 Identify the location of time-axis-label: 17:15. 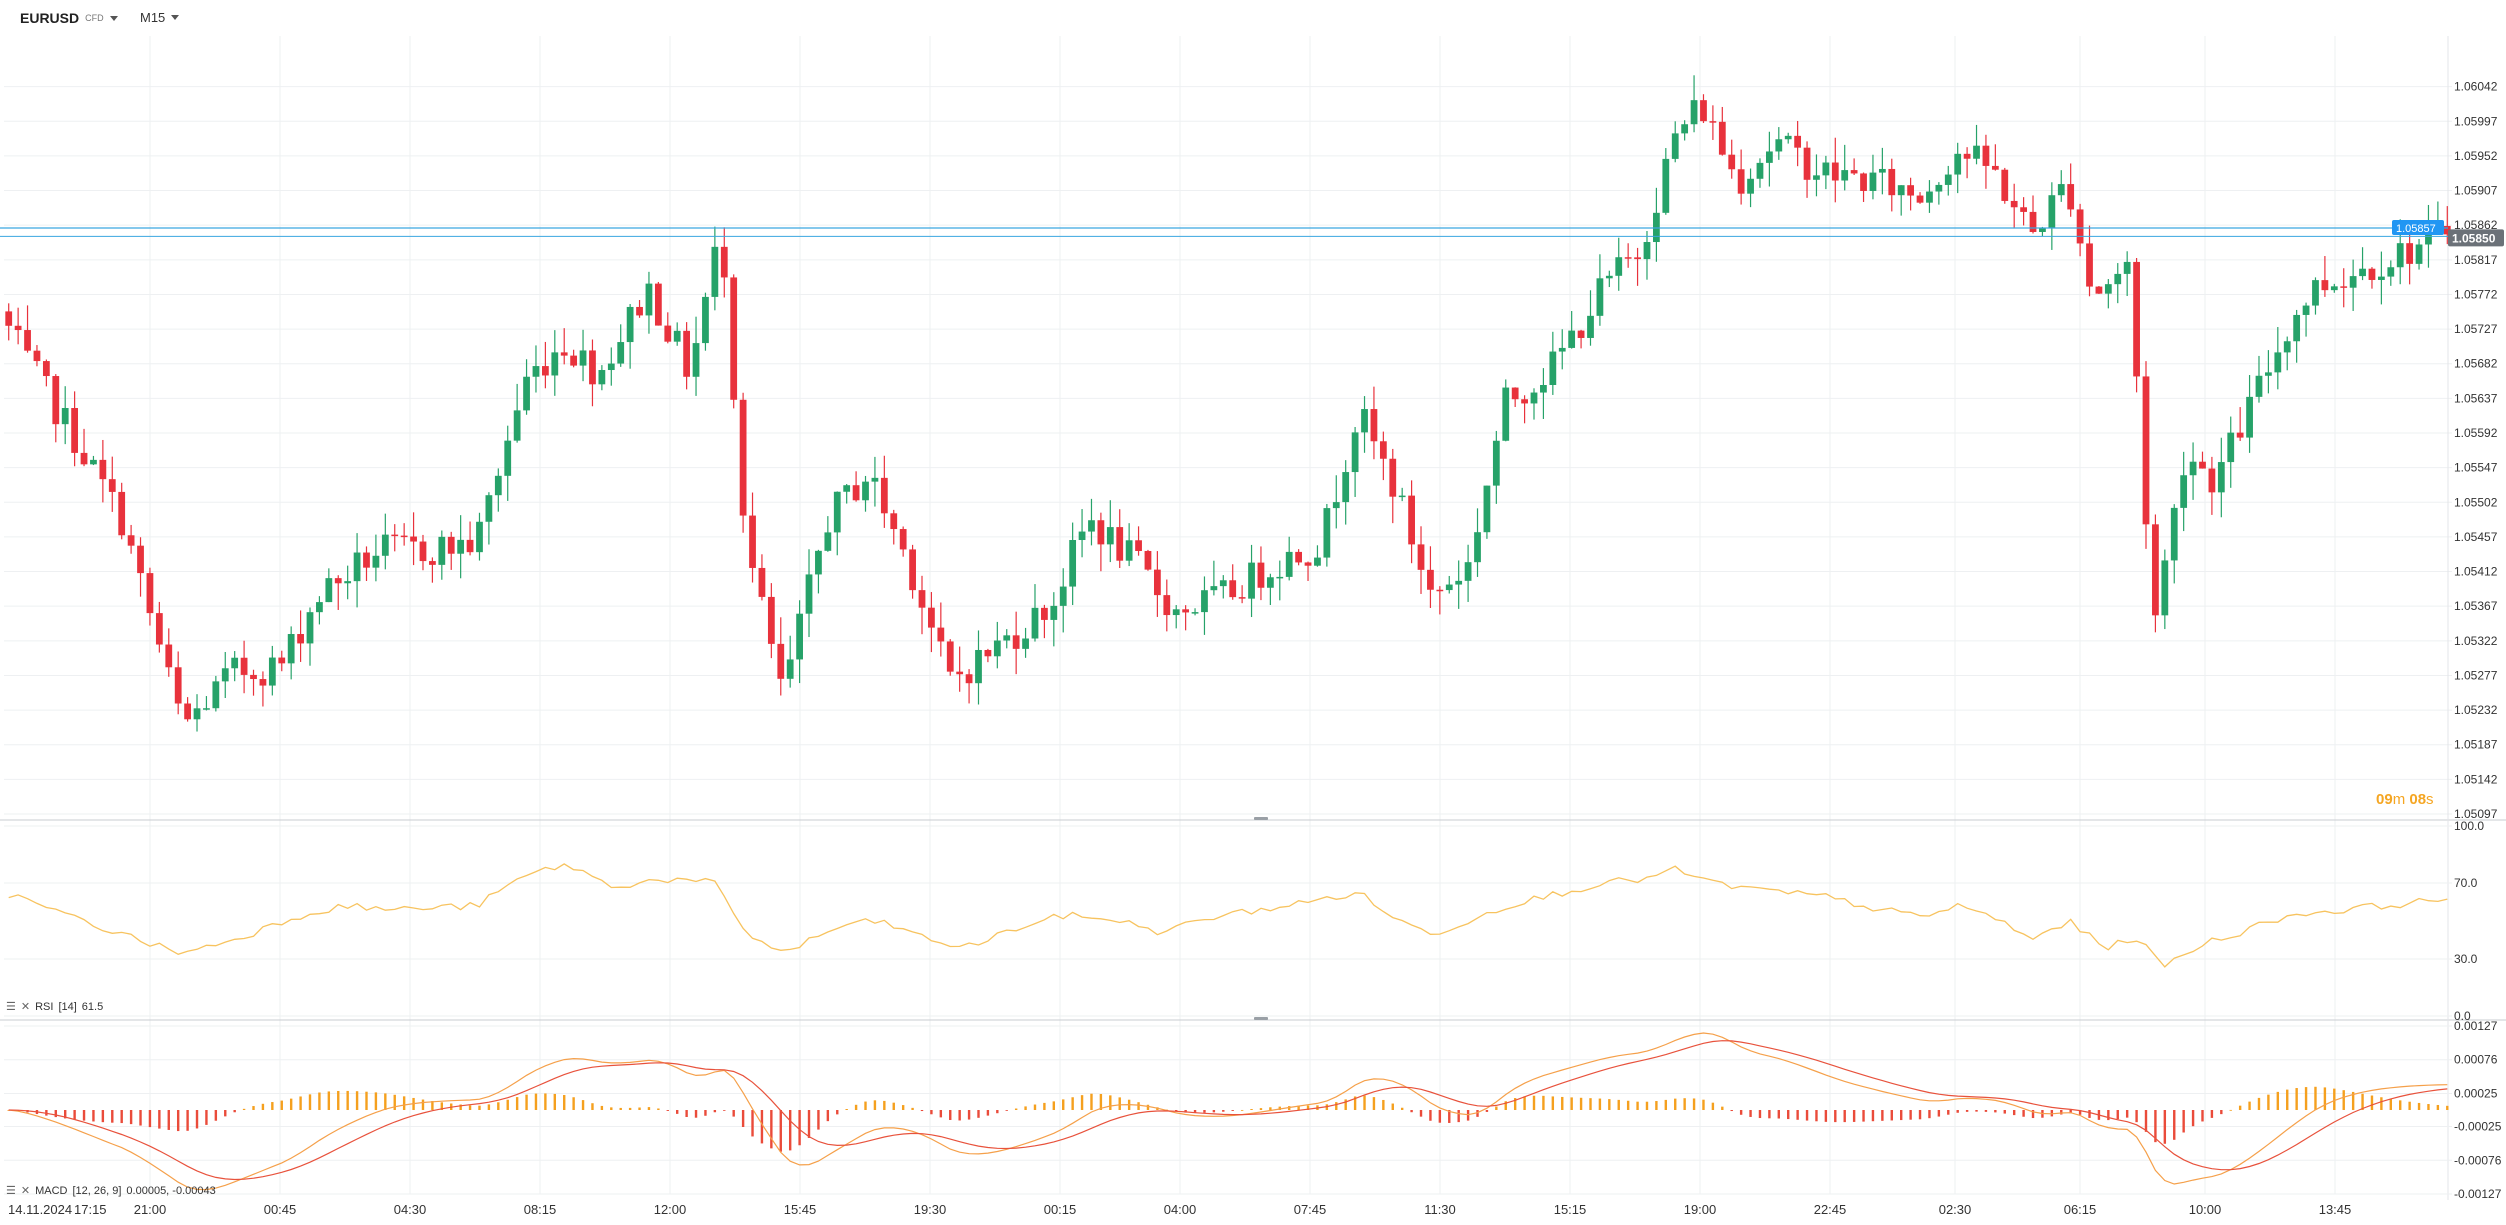
(90, 1209).